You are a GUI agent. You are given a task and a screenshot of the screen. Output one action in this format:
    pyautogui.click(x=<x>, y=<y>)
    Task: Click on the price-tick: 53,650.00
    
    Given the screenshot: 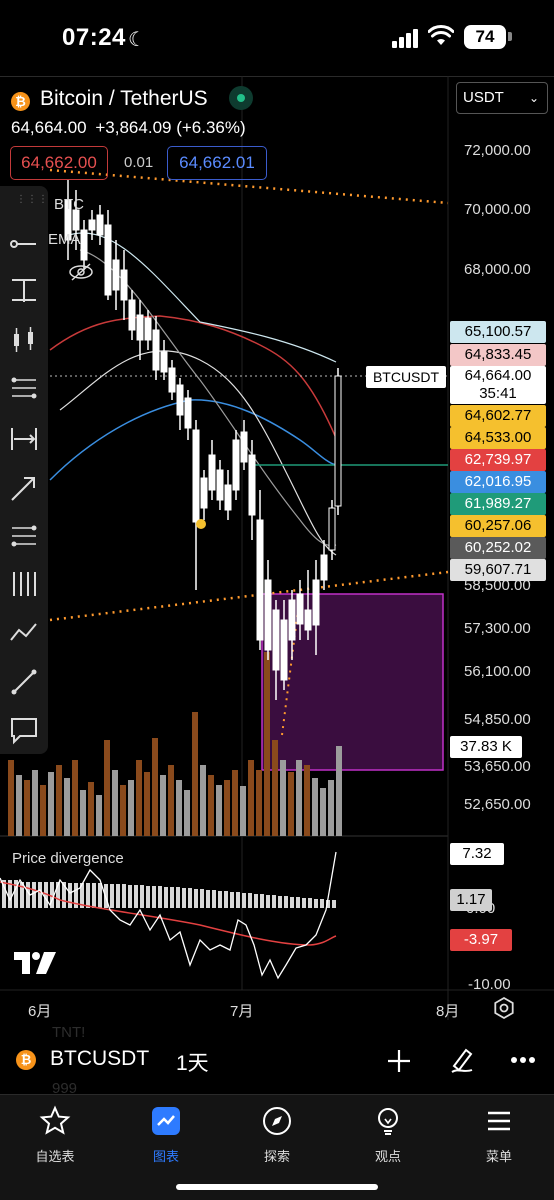 What is the action you would take?
    pyautogui.click(x=497, y=766)
    